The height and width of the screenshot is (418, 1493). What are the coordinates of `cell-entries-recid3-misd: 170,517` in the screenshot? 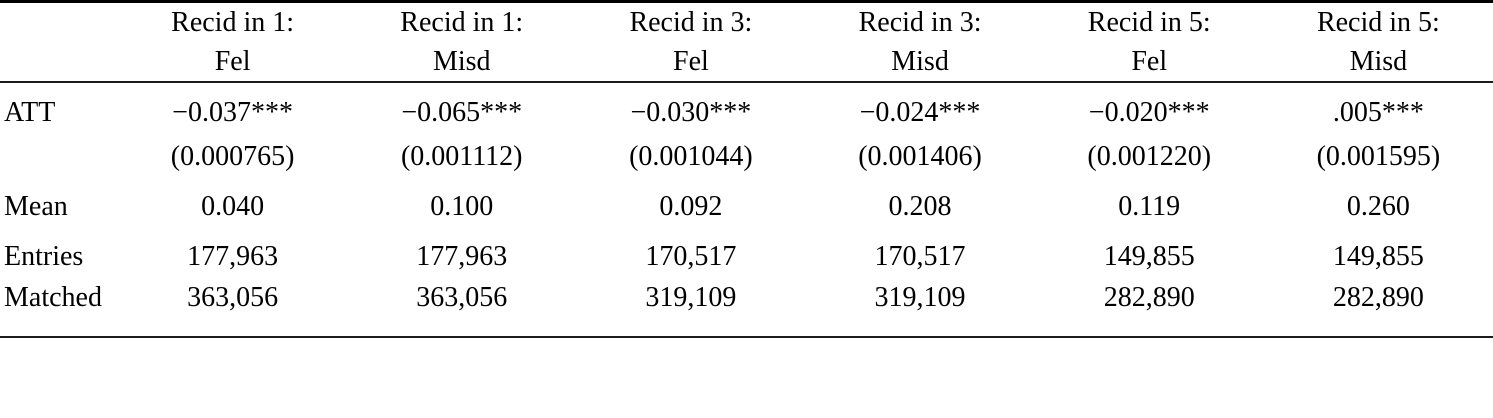 It's located at (920, 256).